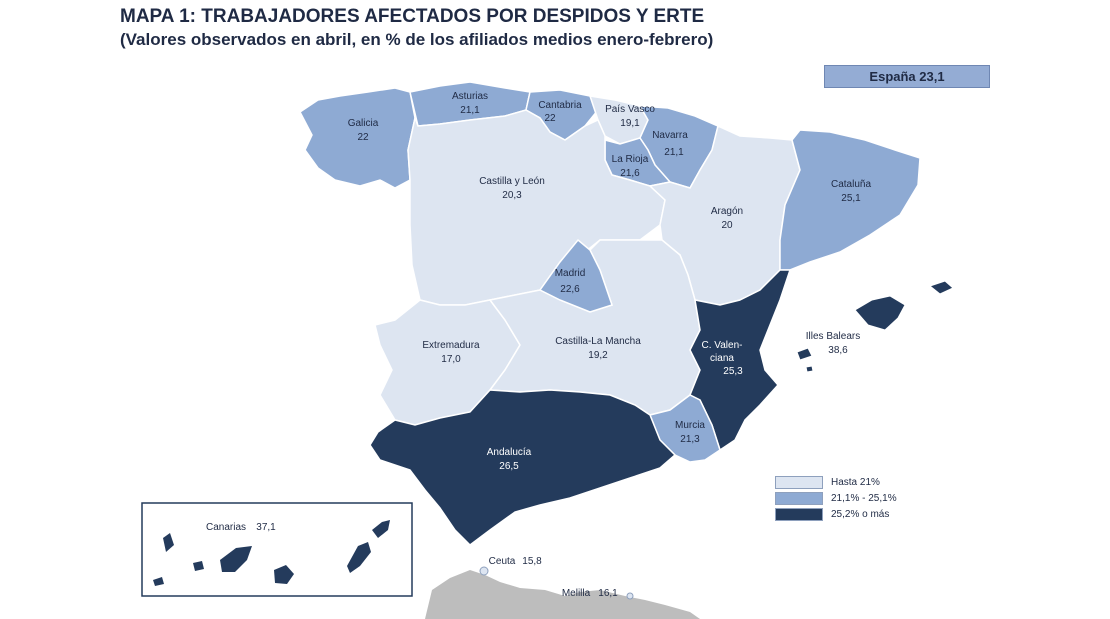 Image resolution: width=1110 pixels, height=619 pixels. Describe the element at coordinates (941, 287) in the screenshot. I see `region-illes-balears-menorca` at that location.